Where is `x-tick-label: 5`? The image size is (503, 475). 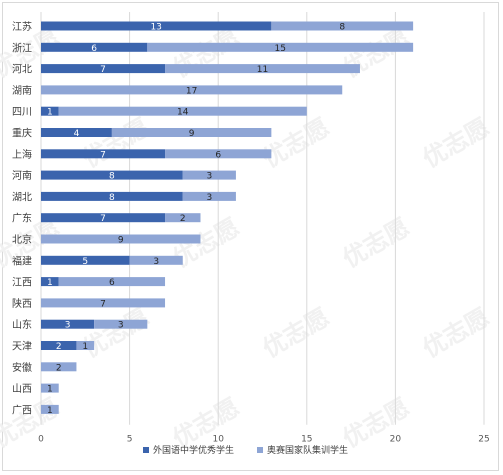 x-tick-label: 5 is located at coordinates (130, 440).